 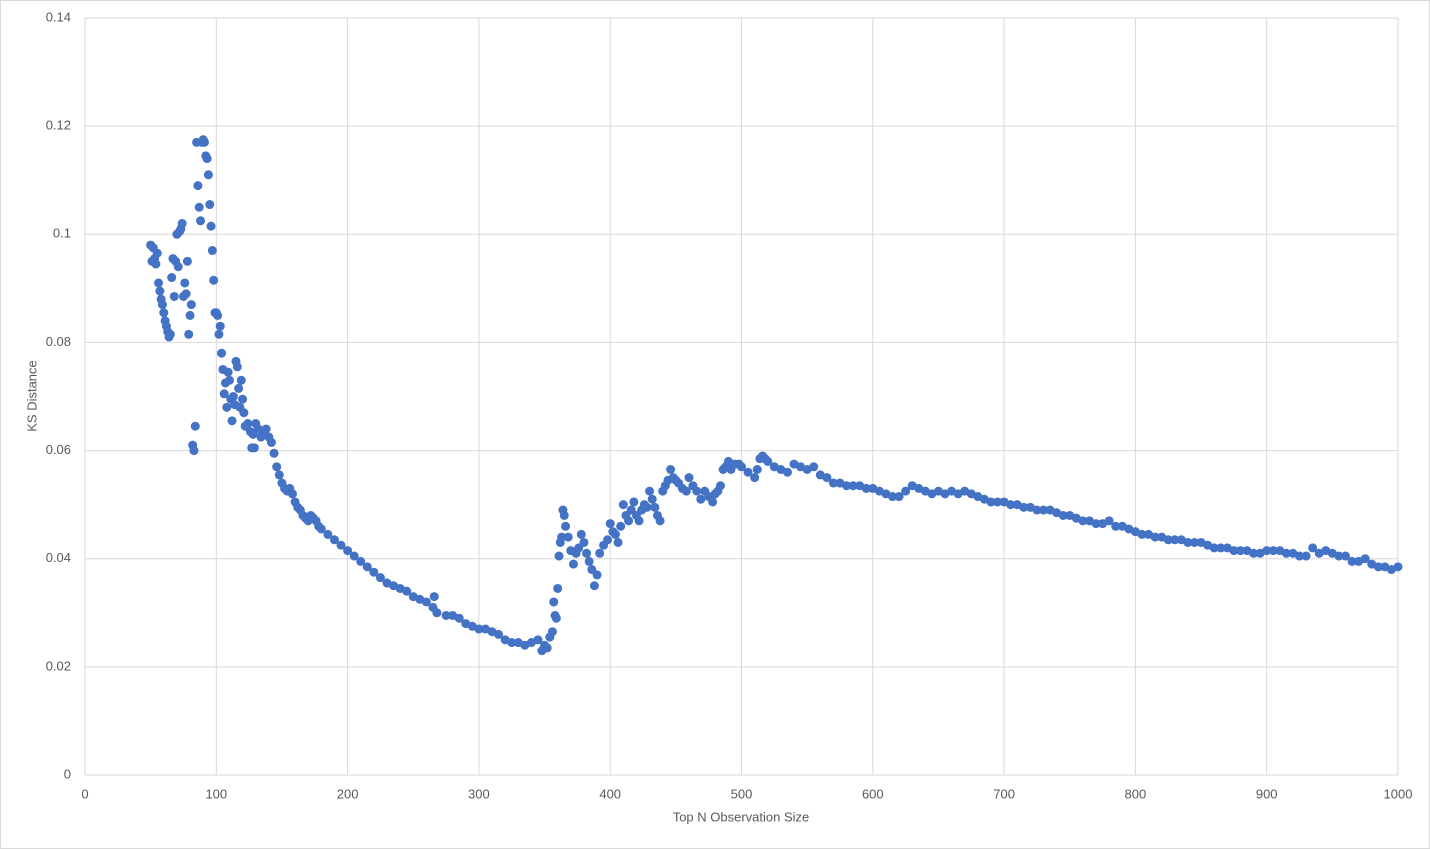 What do you see at coordinates (58, 665) in the screenshot?
I see `y-tick-label: 0.02` at bounding box center [58, 665].